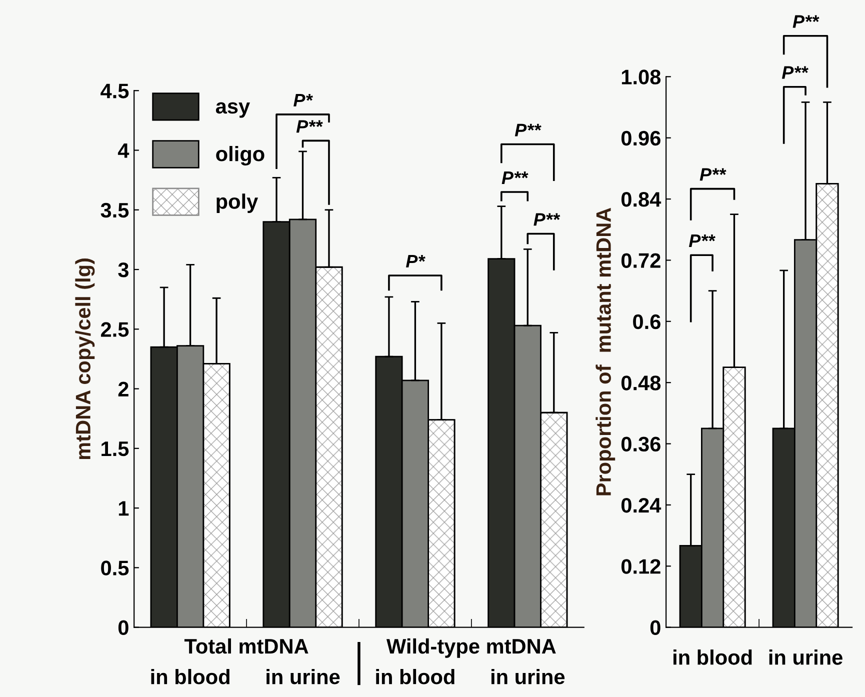 This screenshot has width=865, height=697. Describe the element at coordinates (641, 505) in the screenshot. I see `y-tick-label: 0.24` at that location.